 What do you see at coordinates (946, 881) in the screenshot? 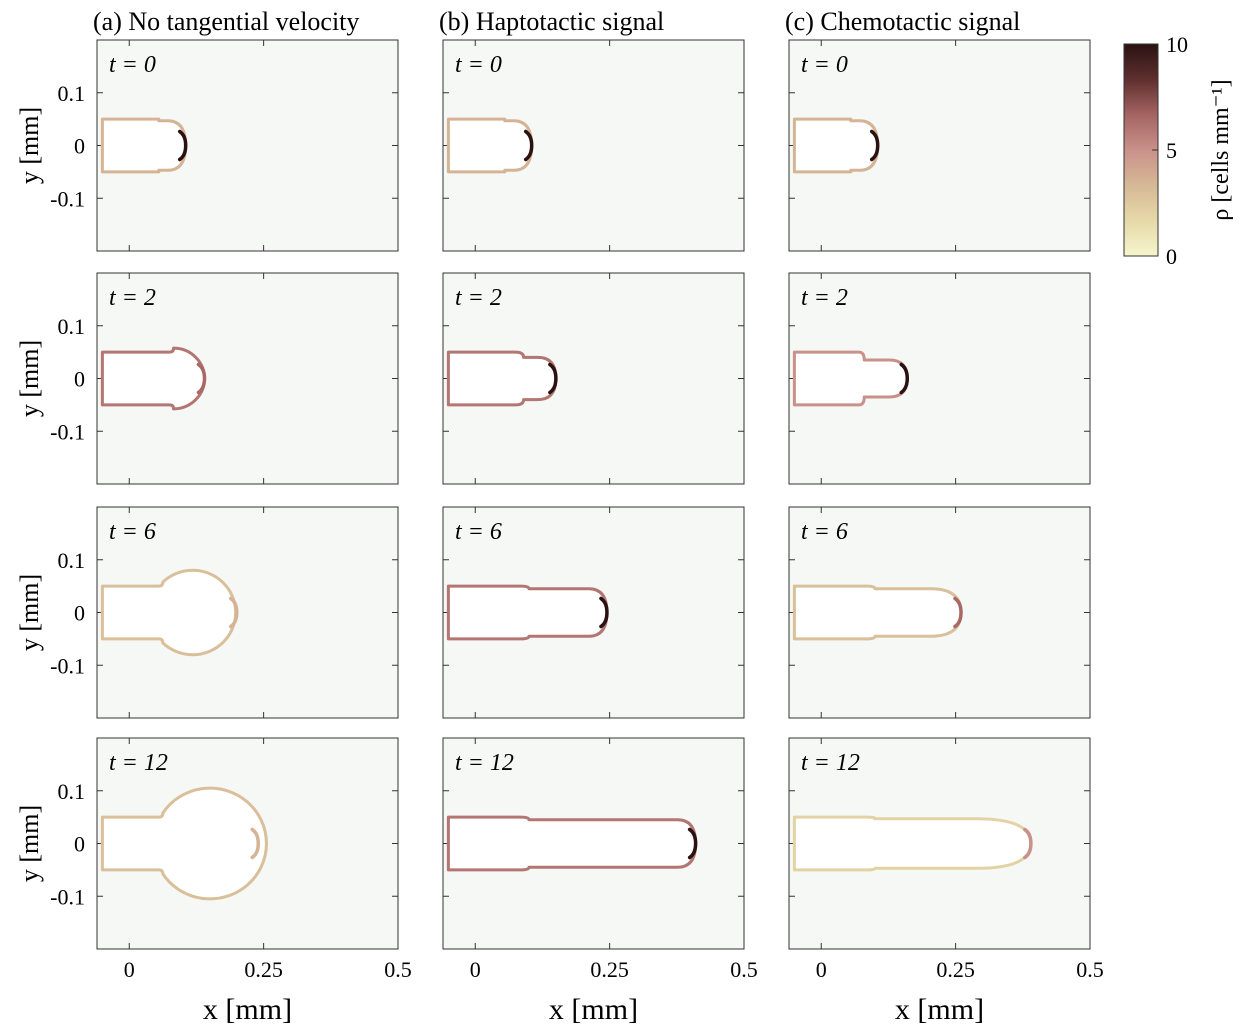
I see `panel-c-3: t = 12 0 0.25 0.5 x [mm]` at bounding box center [946, 881].